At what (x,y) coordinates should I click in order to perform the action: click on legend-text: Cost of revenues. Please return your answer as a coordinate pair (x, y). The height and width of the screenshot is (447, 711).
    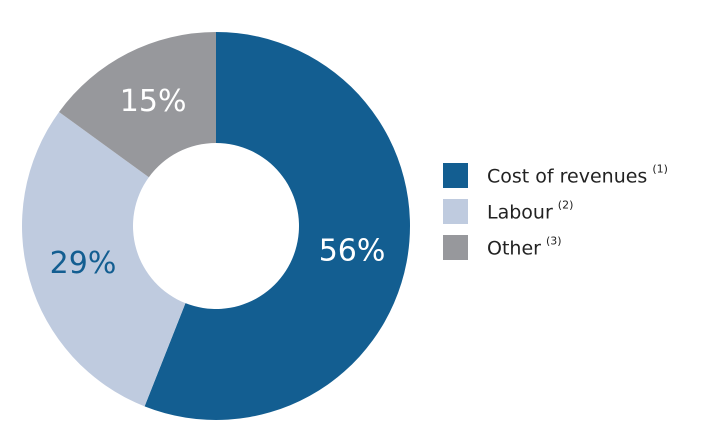
    Looking at the image, I should click on (567, 176).